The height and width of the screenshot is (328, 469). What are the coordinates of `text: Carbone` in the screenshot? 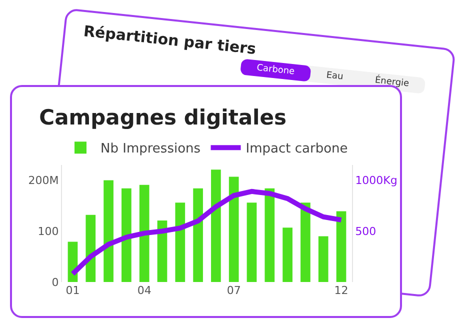 It's located at (276, 70).